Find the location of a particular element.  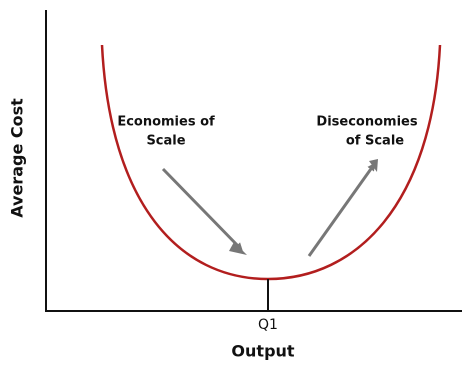

diseconomies-arrow is located at coordinates (341, 209).